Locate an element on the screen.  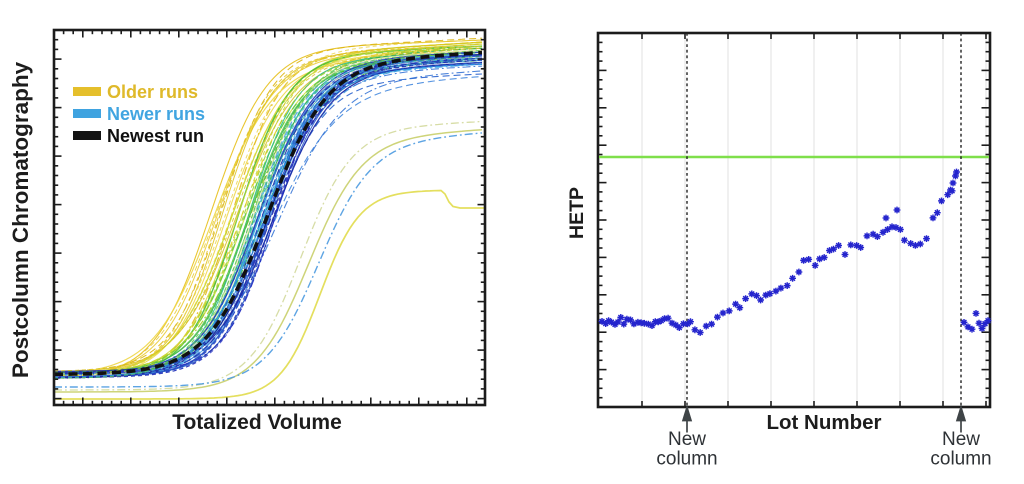
svg-text: Totalized Volume is located at coordinates (257, 422).